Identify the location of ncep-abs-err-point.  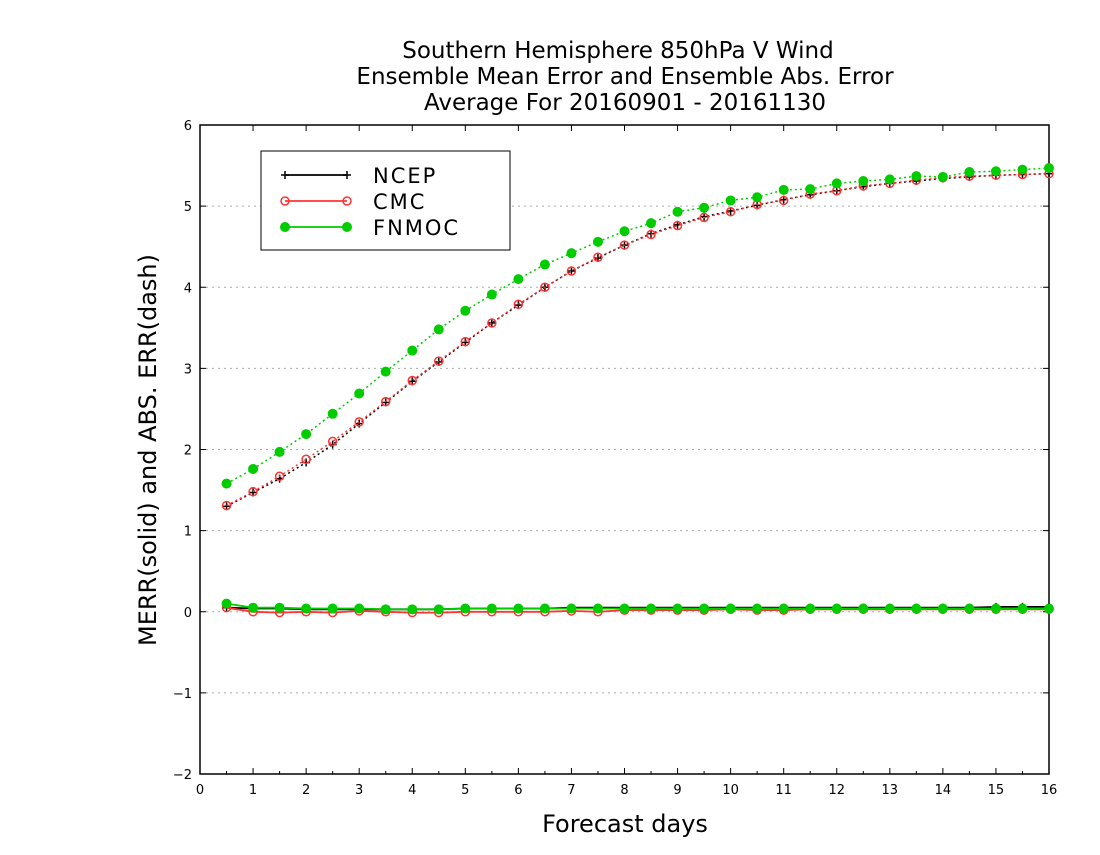
(571, 271).